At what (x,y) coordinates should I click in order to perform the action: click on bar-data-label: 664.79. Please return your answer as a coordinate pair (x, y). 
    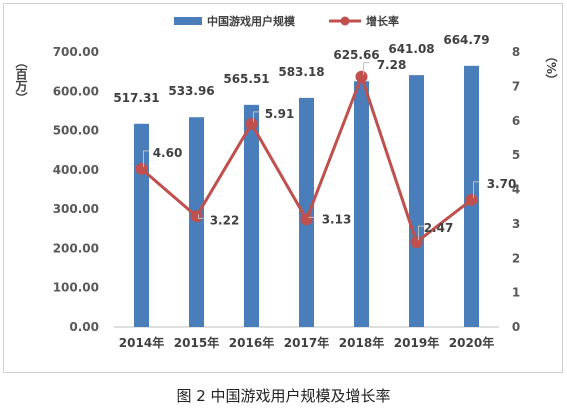
    Looking at the image, I should click on (466, 40).